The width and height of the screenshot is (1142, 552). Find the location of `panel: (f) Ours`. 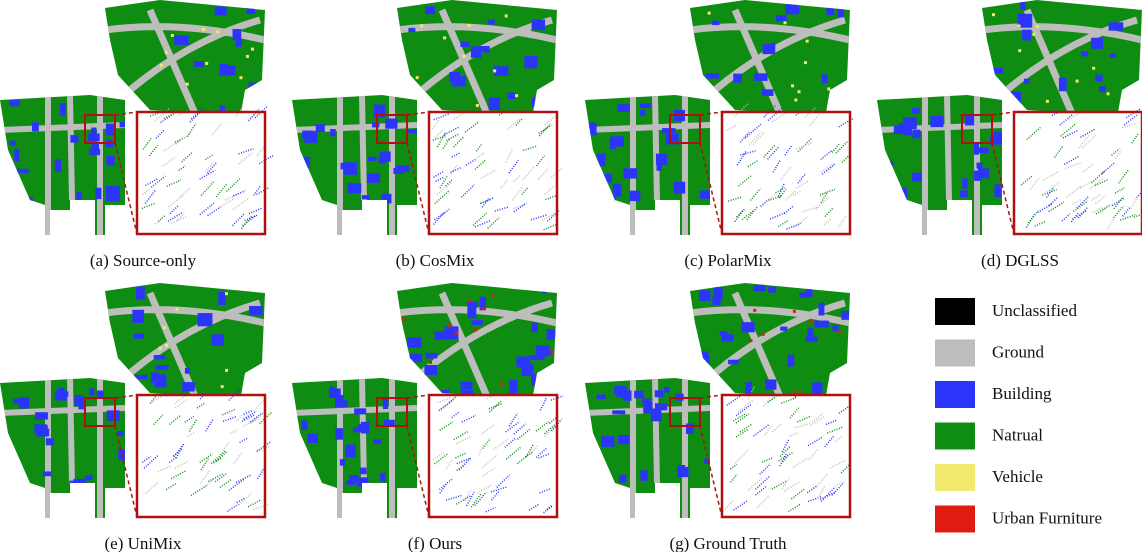

panel: (f) Ours is located at coordinates (428, 417).